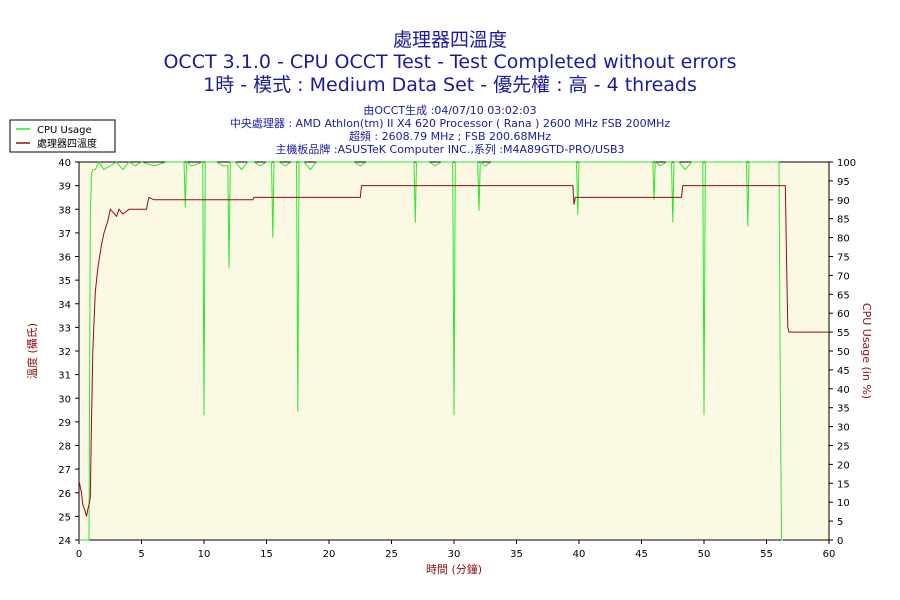  Describe the element at coordinates (64, 258) in the screenshot. I see `y-left-tick-label: 36` at that location.